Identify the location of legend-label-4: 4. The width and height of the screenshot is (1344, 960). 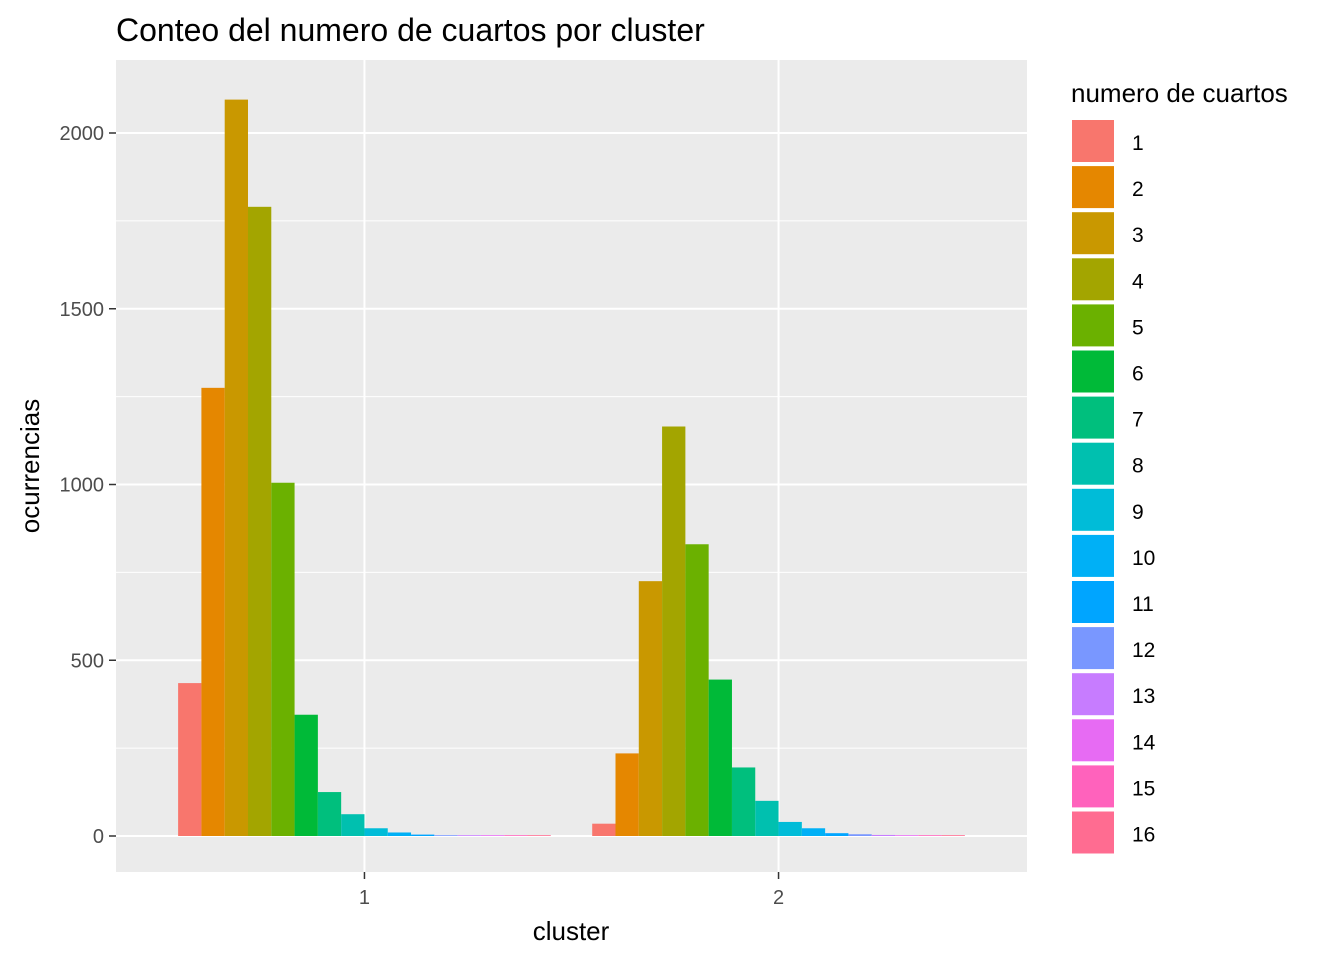
(1138, 281).